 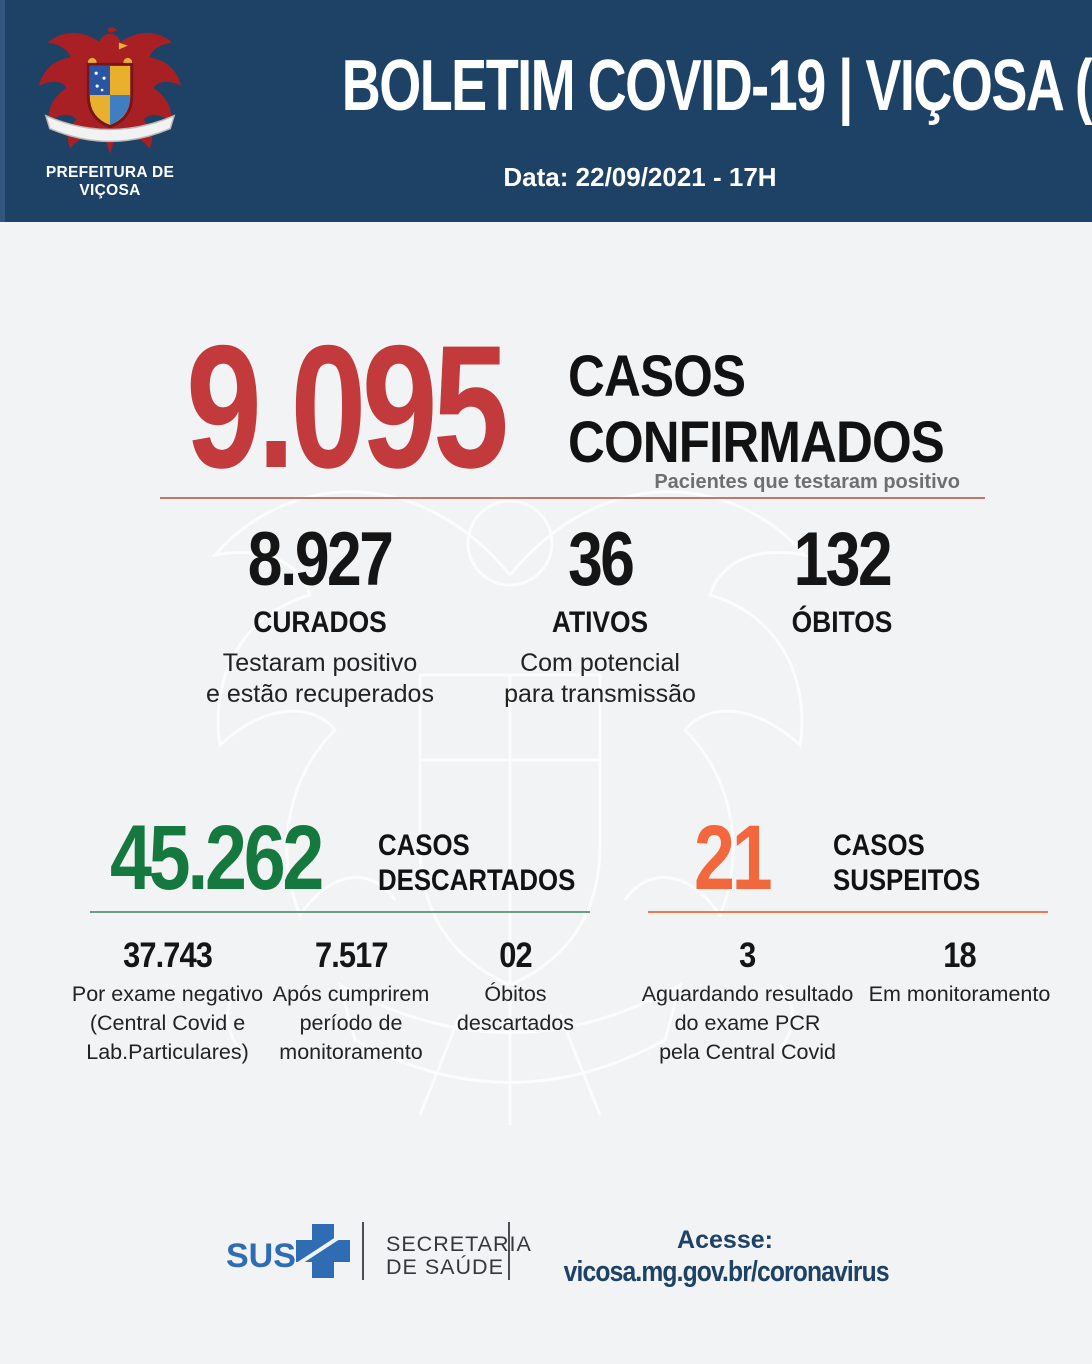 I want to click on access-label: Acesse:, so click(x=725, y=1240).